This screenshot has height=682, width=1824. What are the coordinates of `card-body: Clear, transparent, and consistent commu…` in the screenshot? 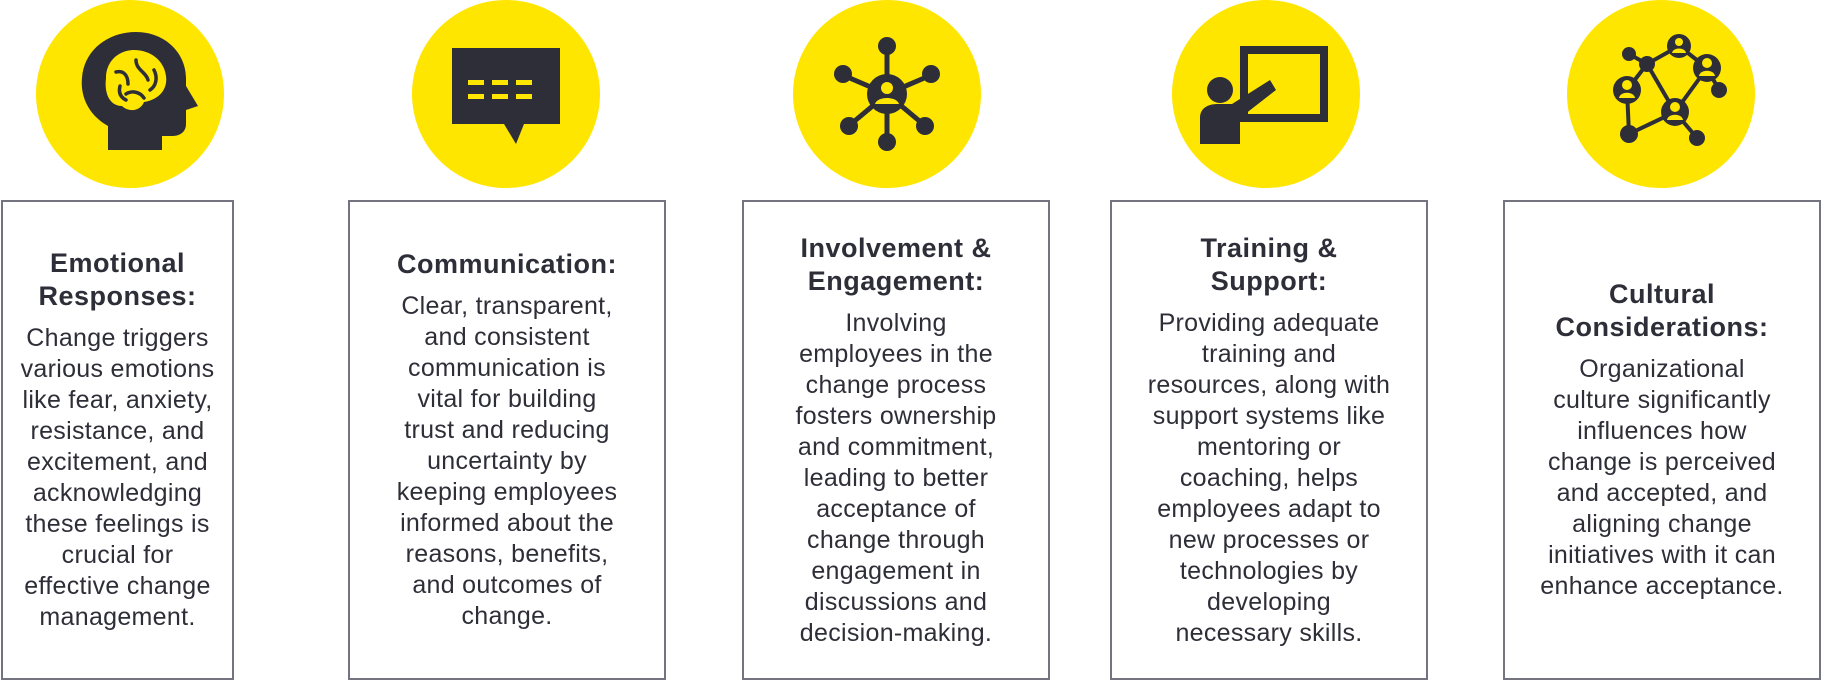 It's located at (507, 461).